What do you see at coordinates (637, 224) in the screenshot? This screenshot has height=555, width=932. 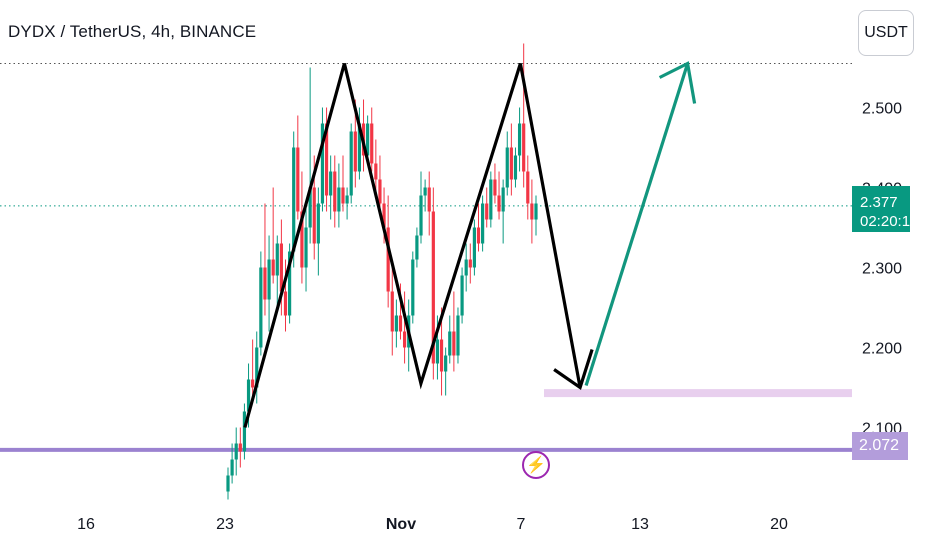 I see `target-arrow` at bounding box center [637, 224].